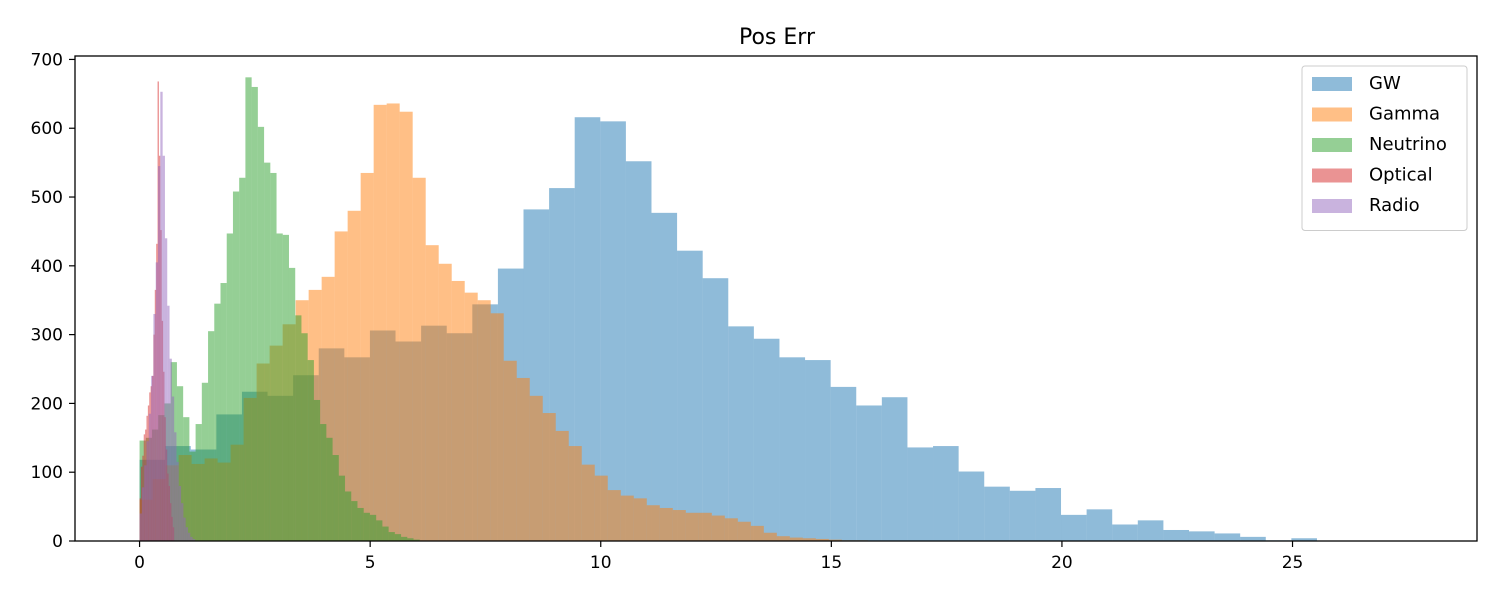  I want to click on y-tick-label: 500, so click(47, 198).